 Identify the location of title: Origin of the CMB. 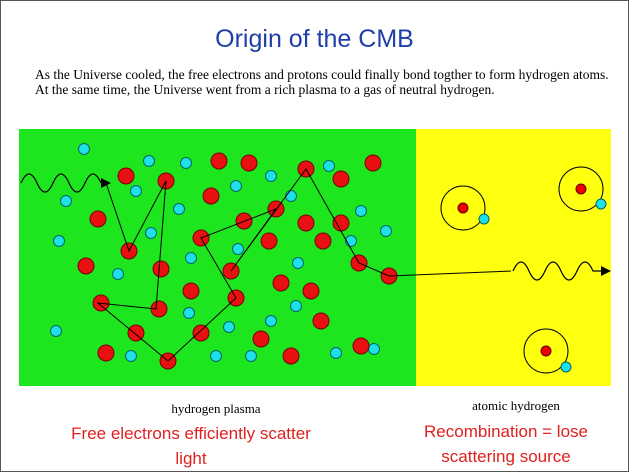
(314, 39).